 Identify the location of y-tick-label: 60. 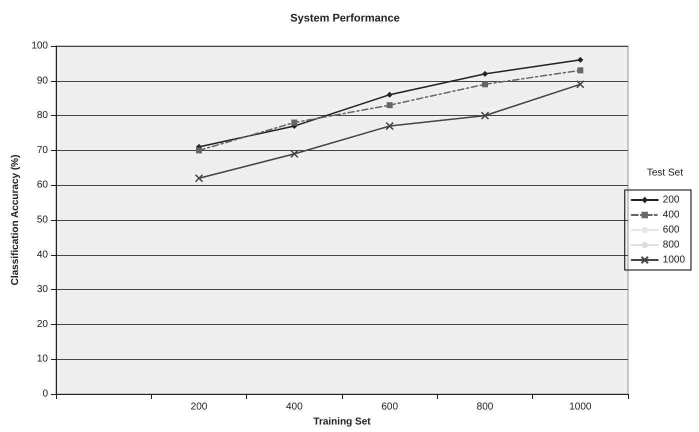
(42, 185).